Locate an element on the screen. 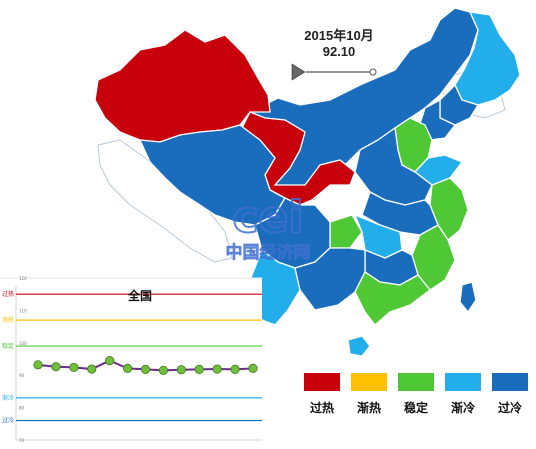 The height and width of the screenshot is (449, 536). inset-tick-label: 120 is located at coordinates (23, 278).